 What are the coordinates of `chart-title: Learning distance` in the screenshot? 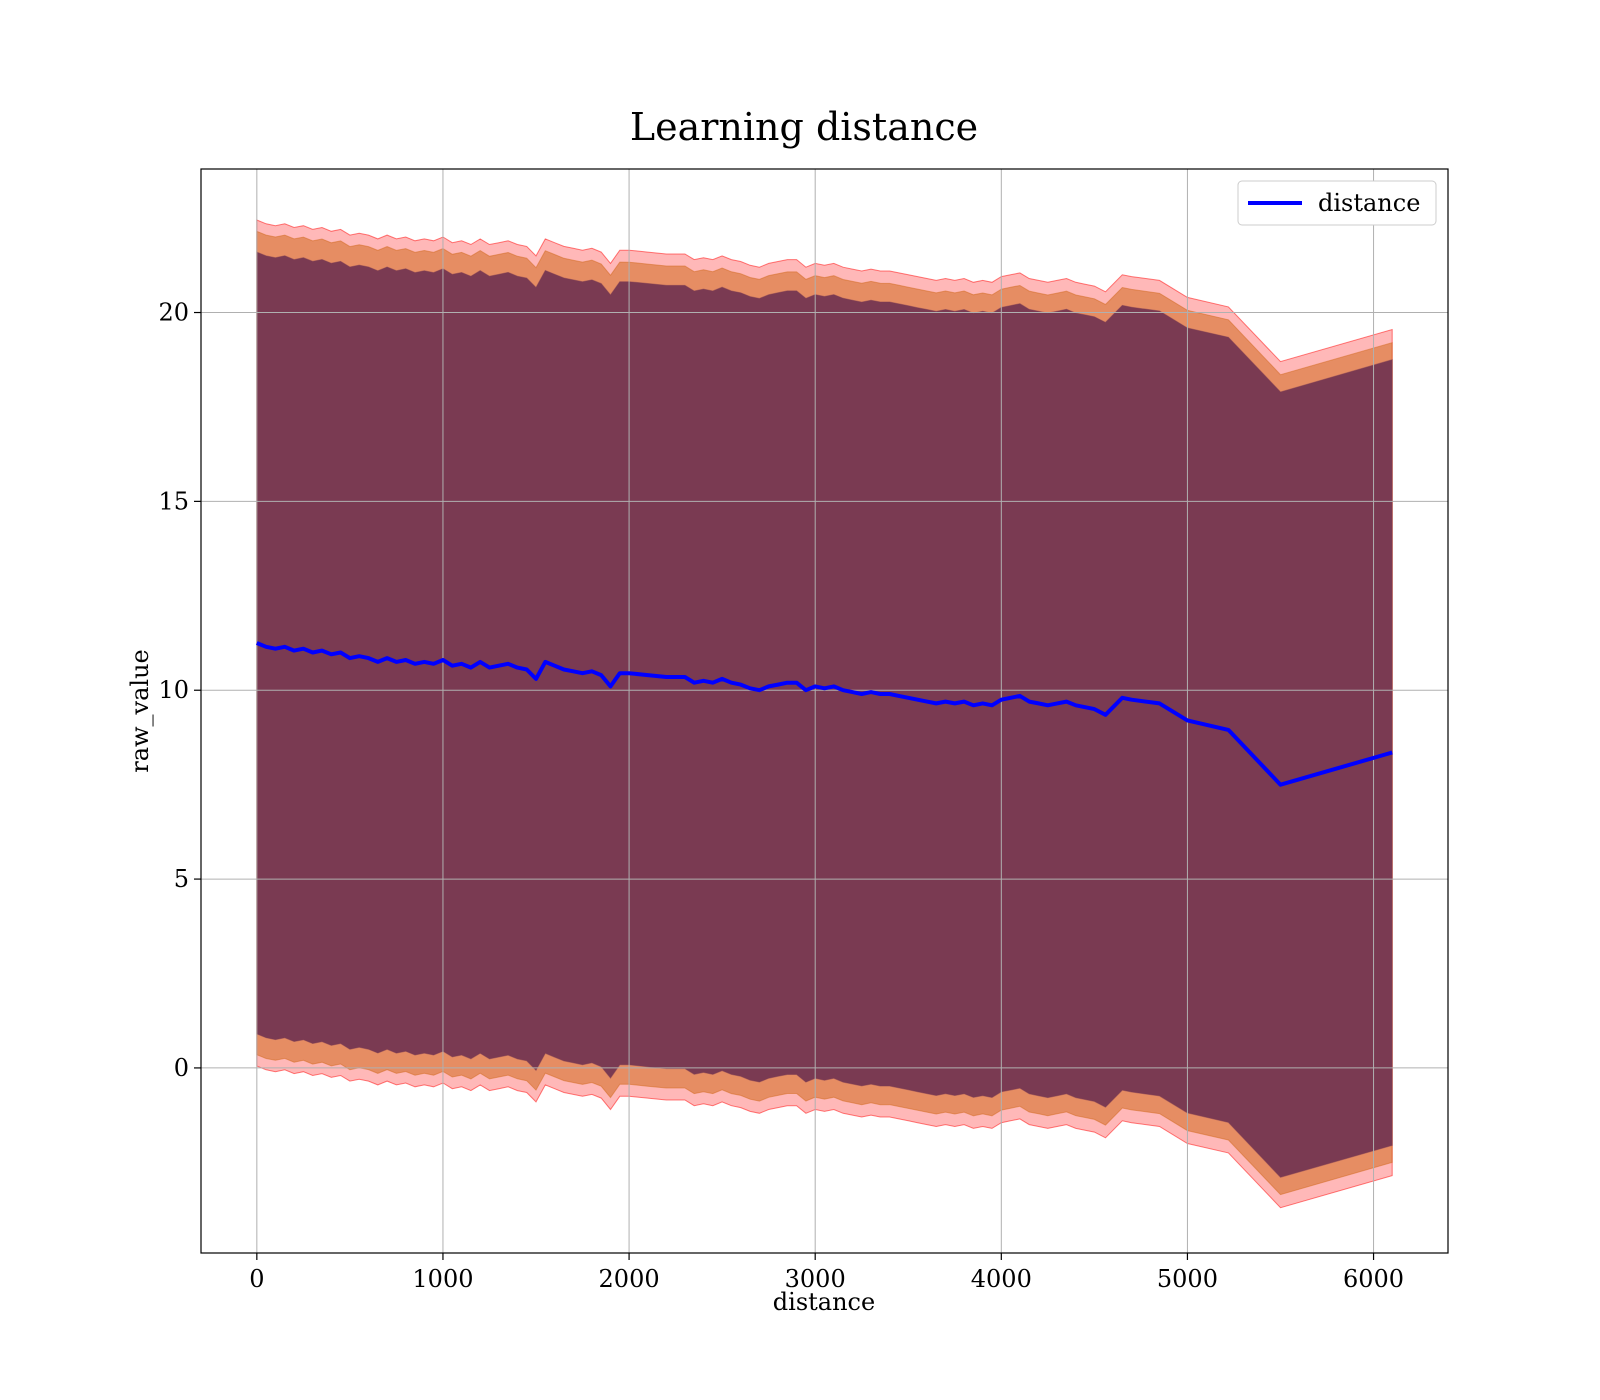 It's located at (804, 127).